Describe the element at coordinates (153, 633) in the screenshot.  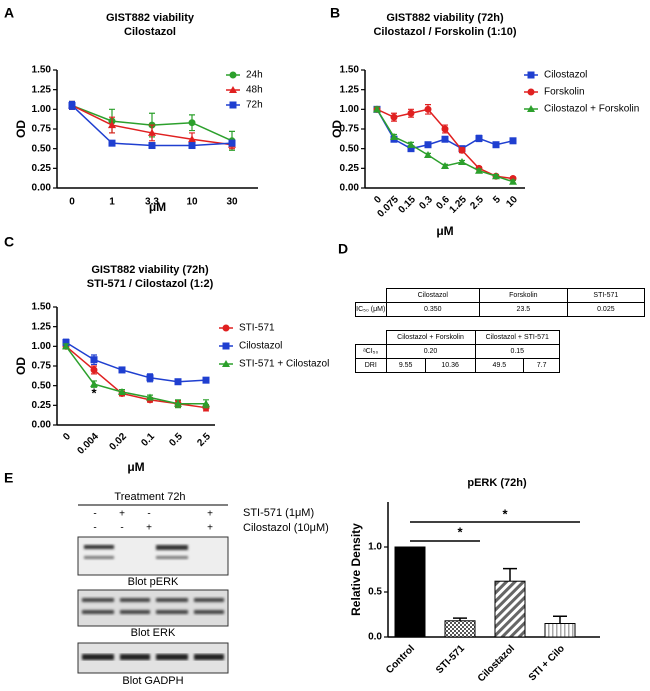
I see `blot-label: Blot ERK` at that location.